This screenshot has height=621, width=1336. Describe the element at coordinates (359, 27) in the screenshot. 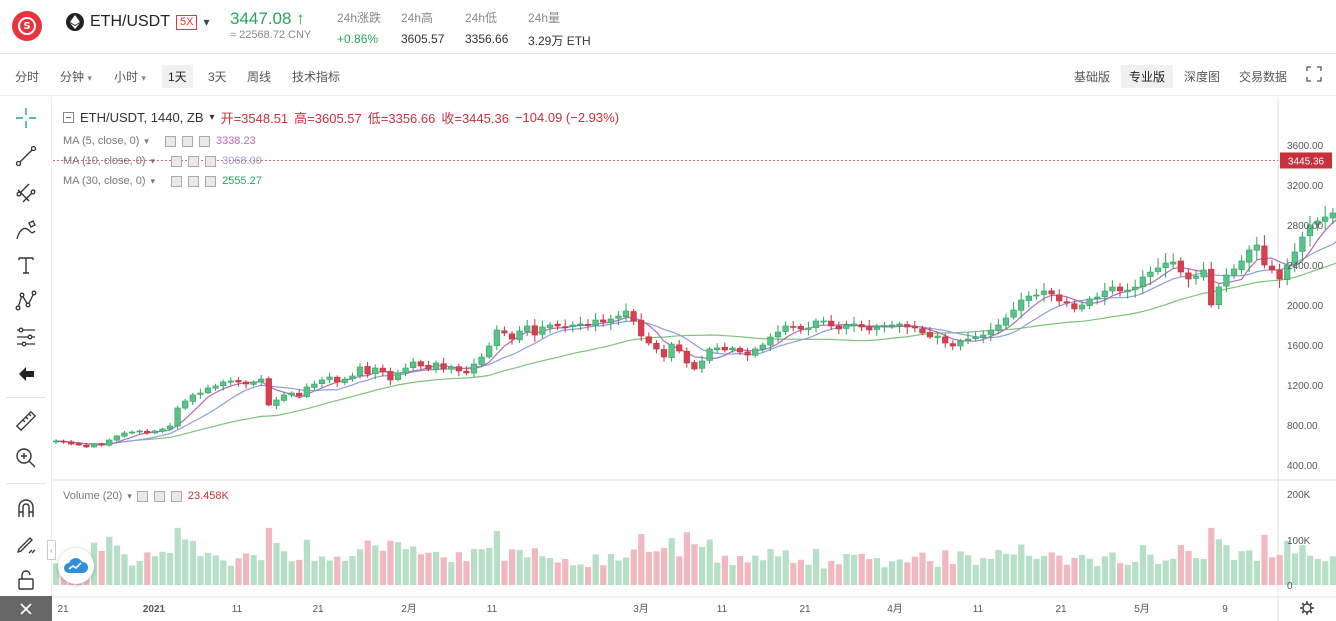

I see `stat-change: 24h涨跌 +0.86%` at that location.